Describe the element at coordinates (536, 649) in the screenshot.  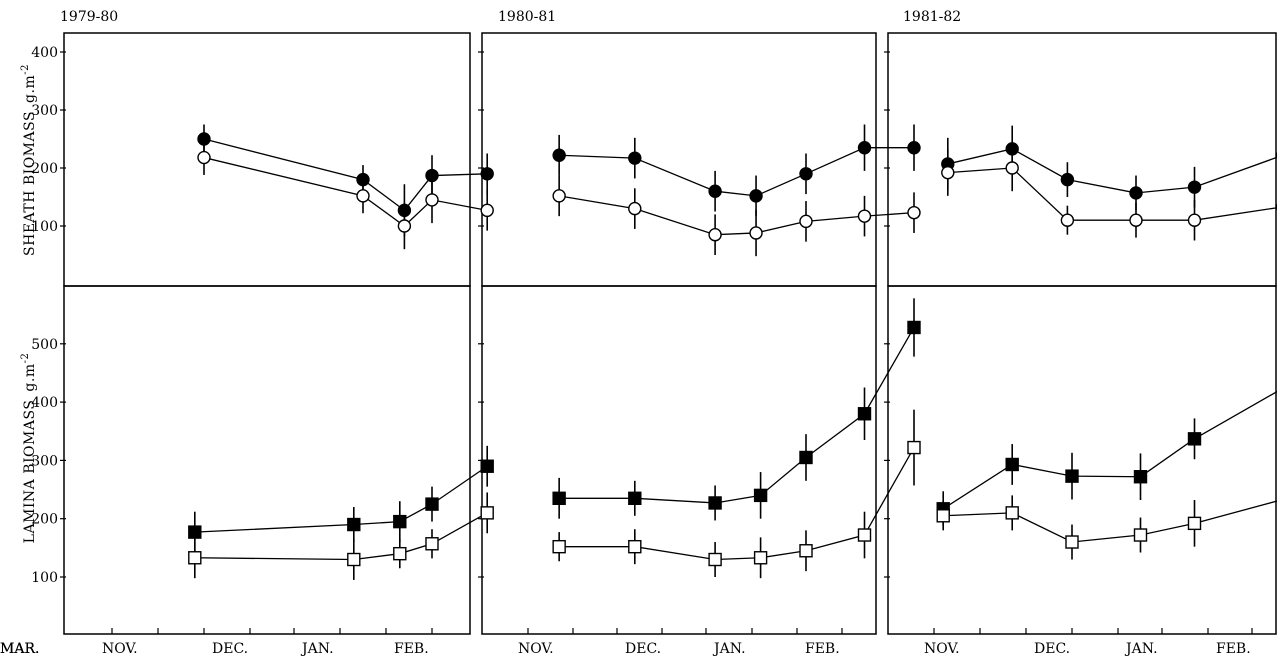
I see `month-label-1-0: NOV.` at that location.